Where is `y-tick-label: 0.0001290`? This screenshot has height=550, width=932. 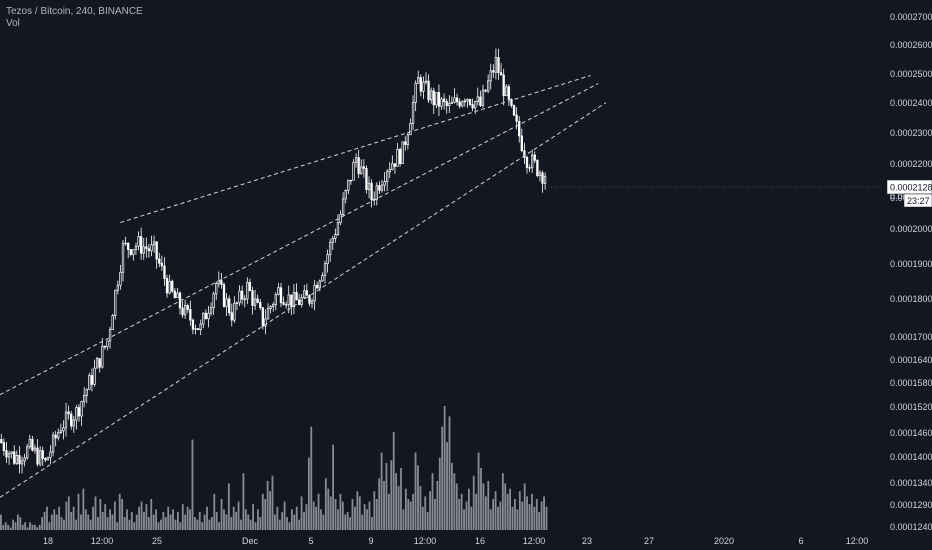
y-tick-label: 0.0001290 is located at coordinates (911, 505).